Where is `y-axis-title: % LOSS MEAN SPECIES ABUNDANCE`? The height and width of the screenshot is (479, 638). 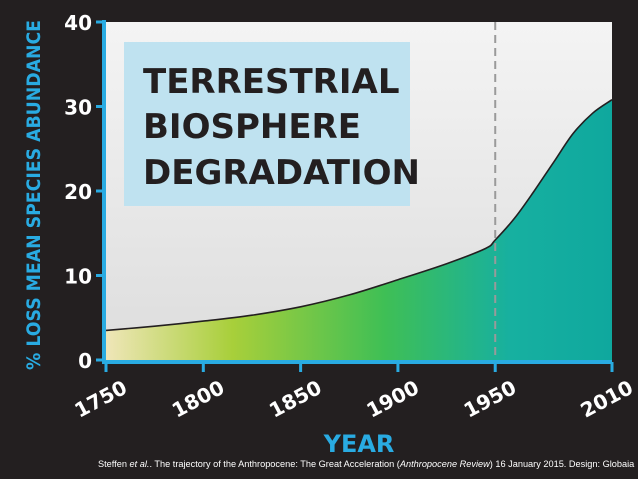 y-axis-title: % LOSS MEAN SPECIES ABUNDANCE is located at coordinates (34, 195).